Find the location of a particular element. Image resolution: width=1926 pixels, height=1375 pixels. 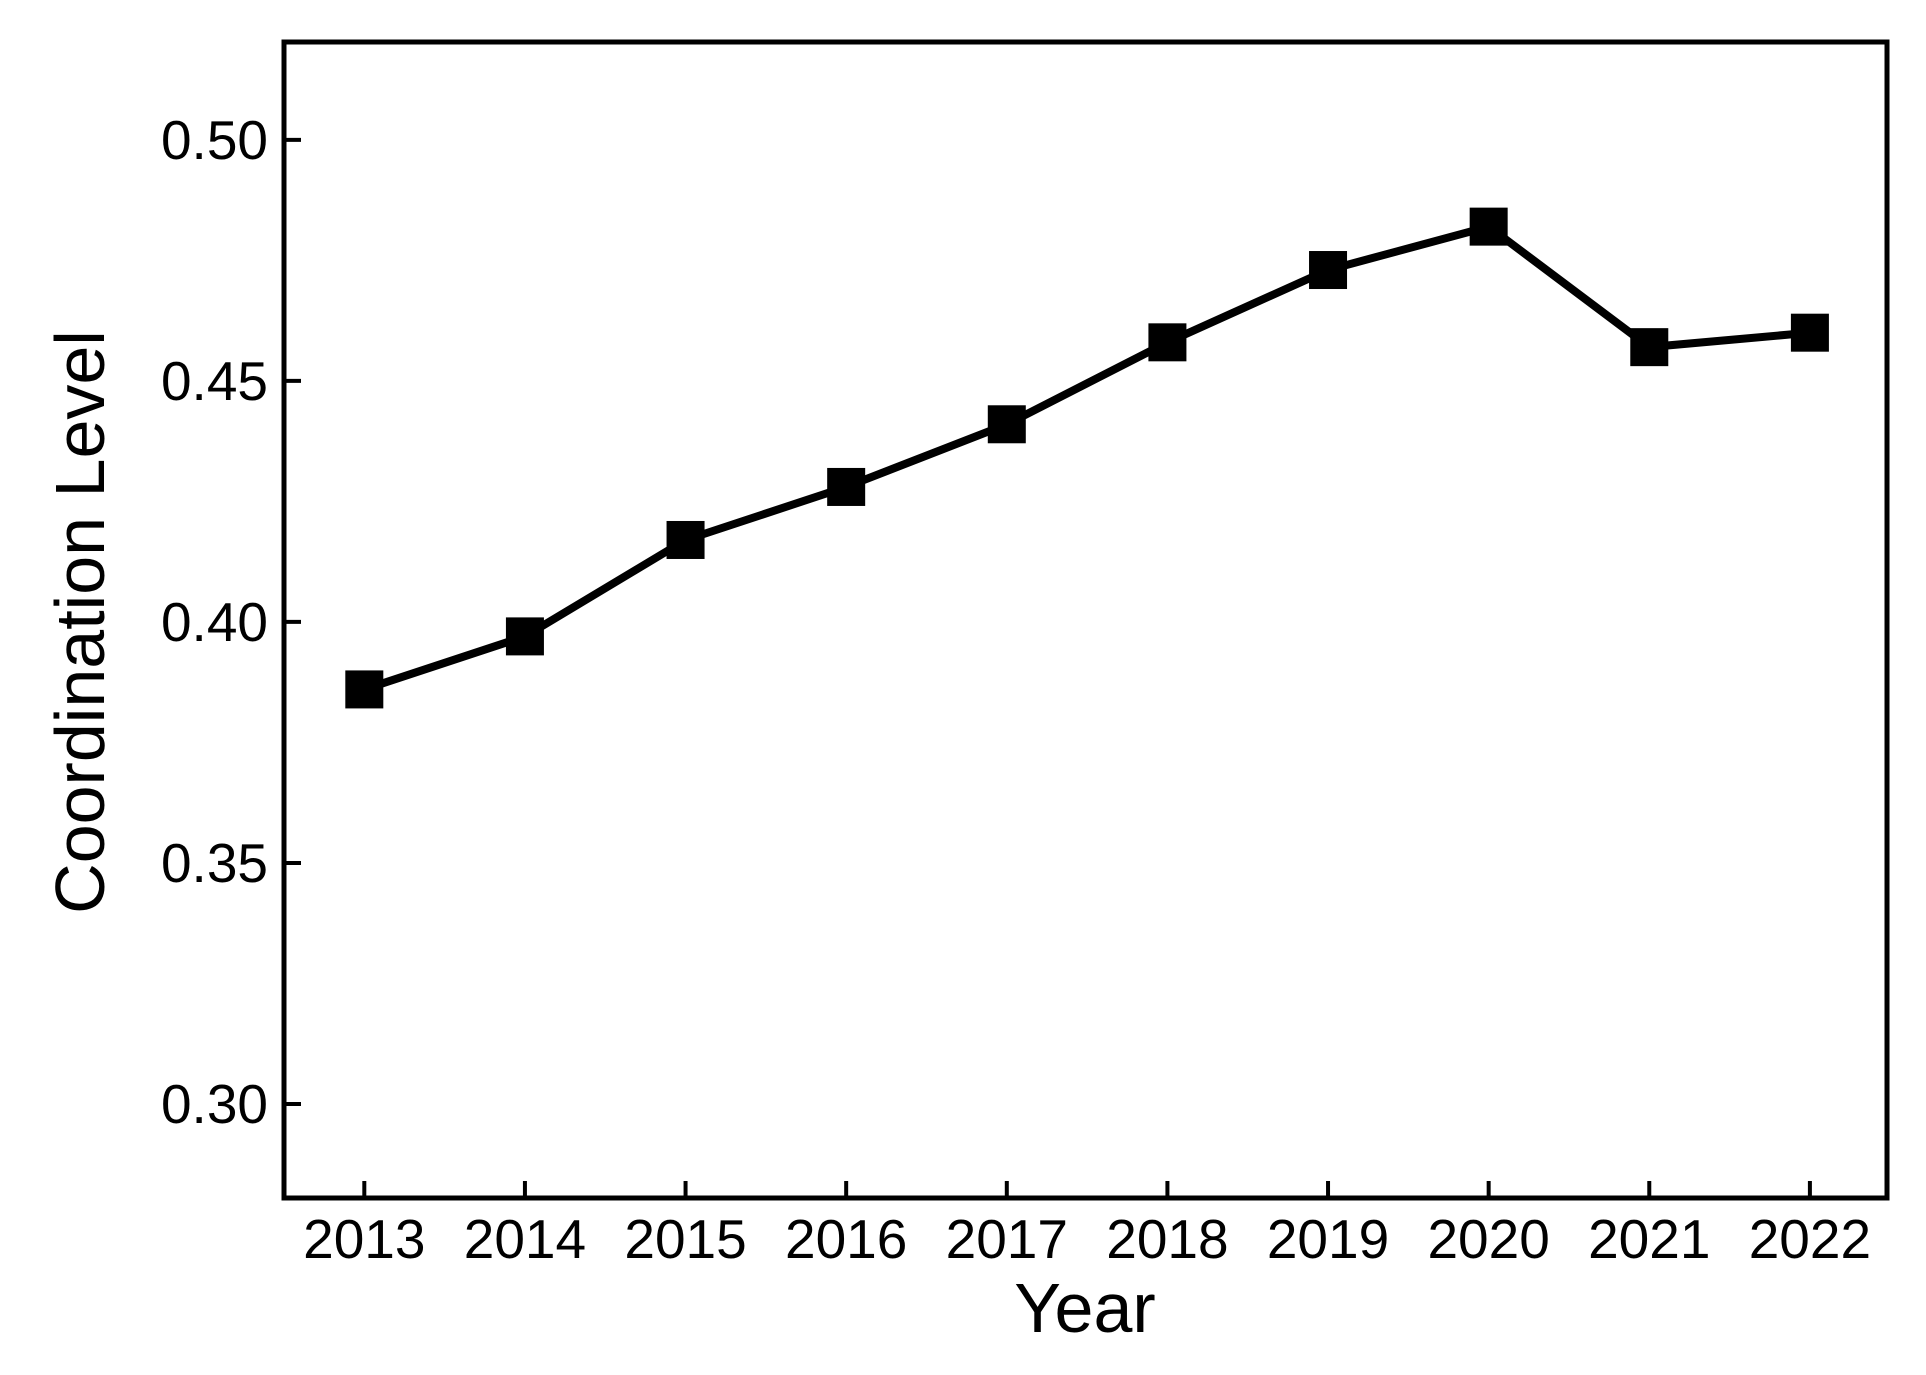

y-tick-label: 0.40 is located at coordinates (214, 622).